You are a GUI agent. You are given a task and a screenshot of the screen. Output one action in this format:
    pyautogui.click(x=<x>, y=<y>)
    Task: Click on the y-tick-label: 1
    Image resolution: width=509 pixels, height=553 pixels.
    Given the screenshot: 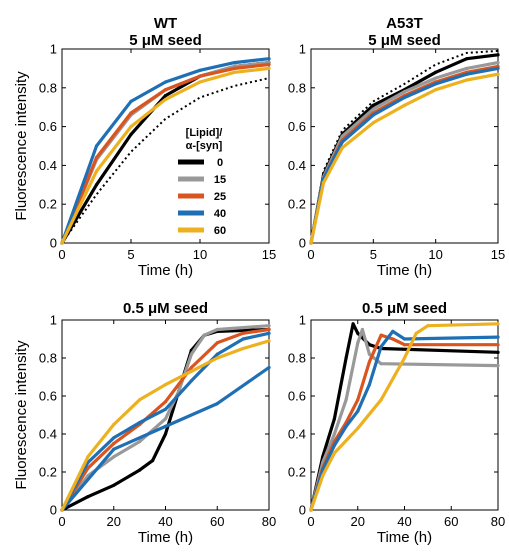 What is the action you would take?
    pyautogui.click(x=53, y=49)
    